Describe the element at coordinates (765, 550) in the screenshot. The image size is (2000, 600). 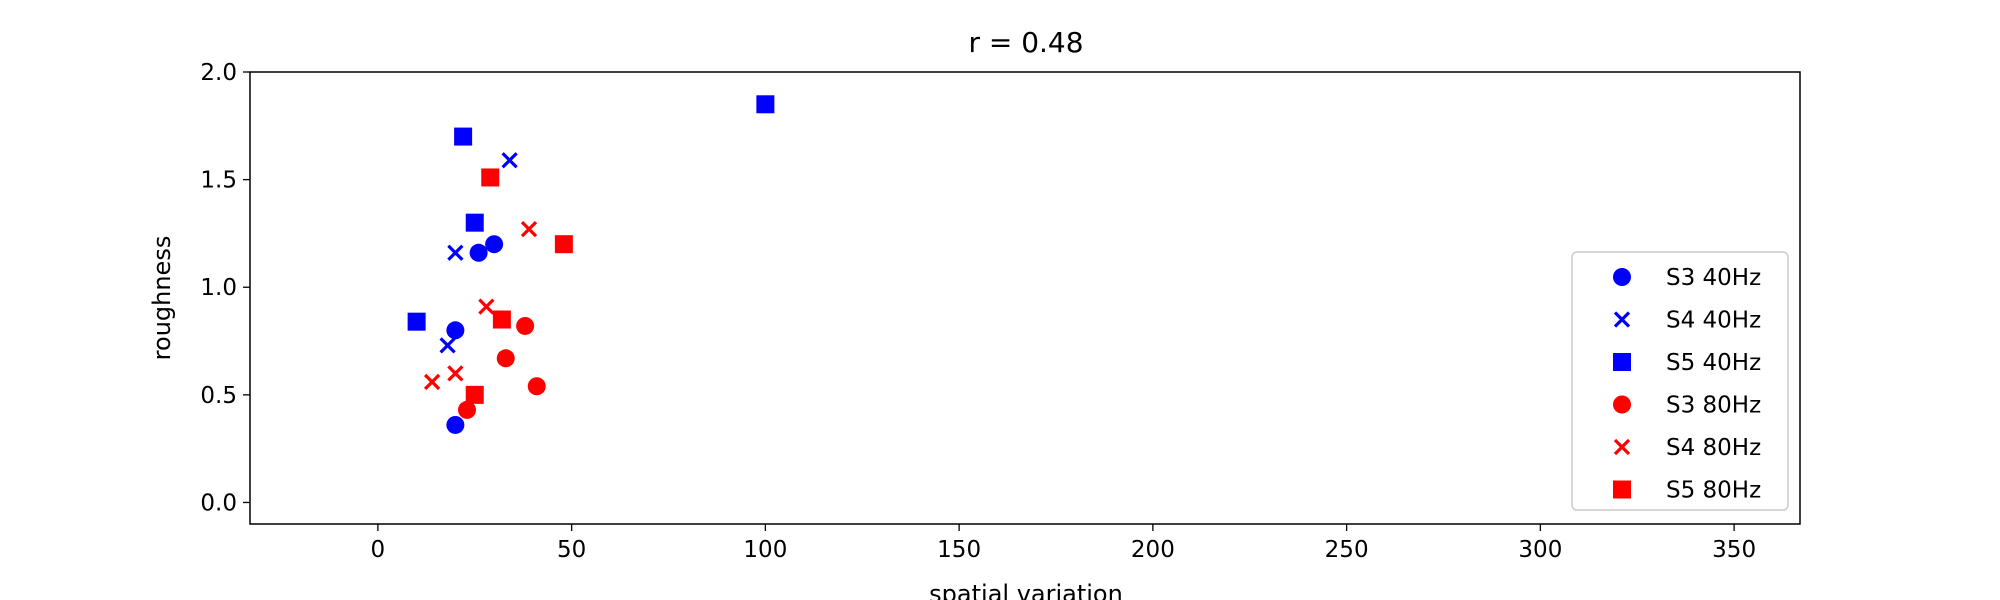
I see `x-tick-label: 100` at that location.